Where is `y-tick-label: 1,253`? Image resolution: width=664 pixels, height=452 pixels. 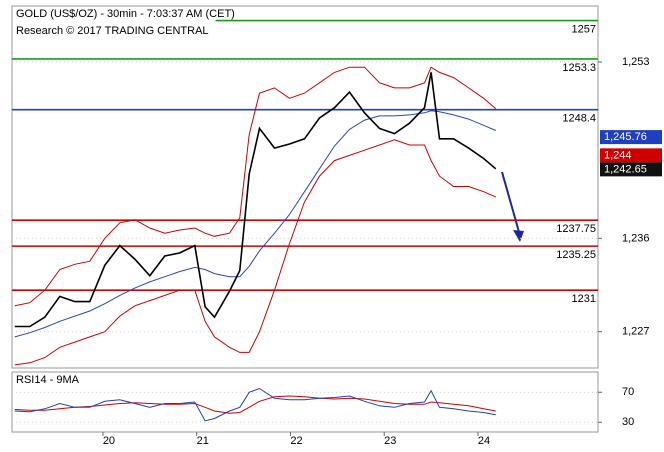 y-tick-label: 1,253 is located at coordinates (636, 62).